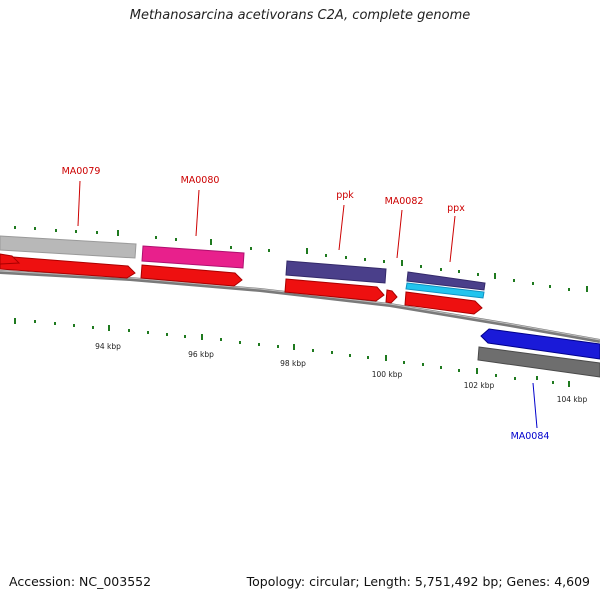 This screenshot has width=600, height=600. Describe the element at coordinates (193, 257) in the screenshot. I see `gene-block-ma0080-pink` at that location.